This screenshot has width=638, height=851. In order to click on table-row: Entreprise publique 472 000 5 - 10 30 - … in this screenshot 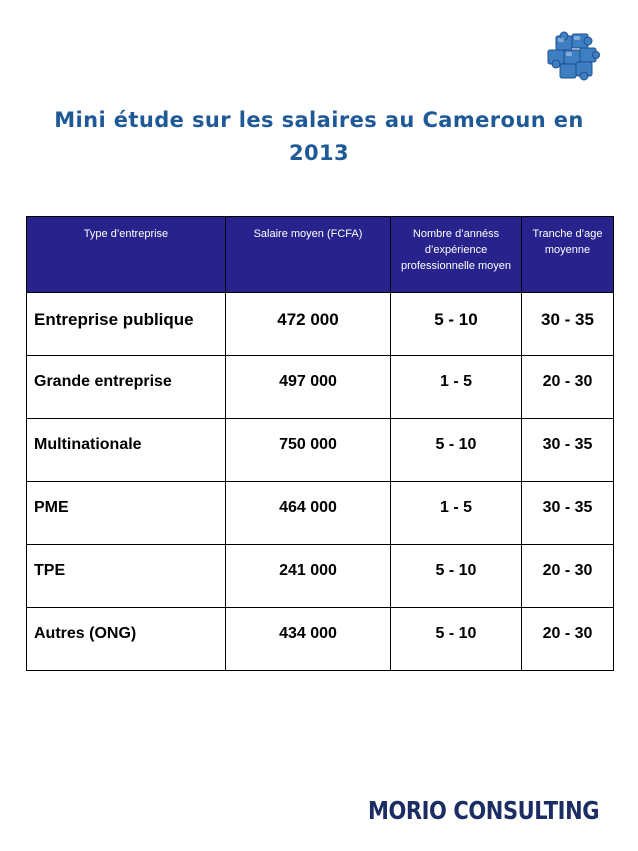, I will do `click(320, 324)`.